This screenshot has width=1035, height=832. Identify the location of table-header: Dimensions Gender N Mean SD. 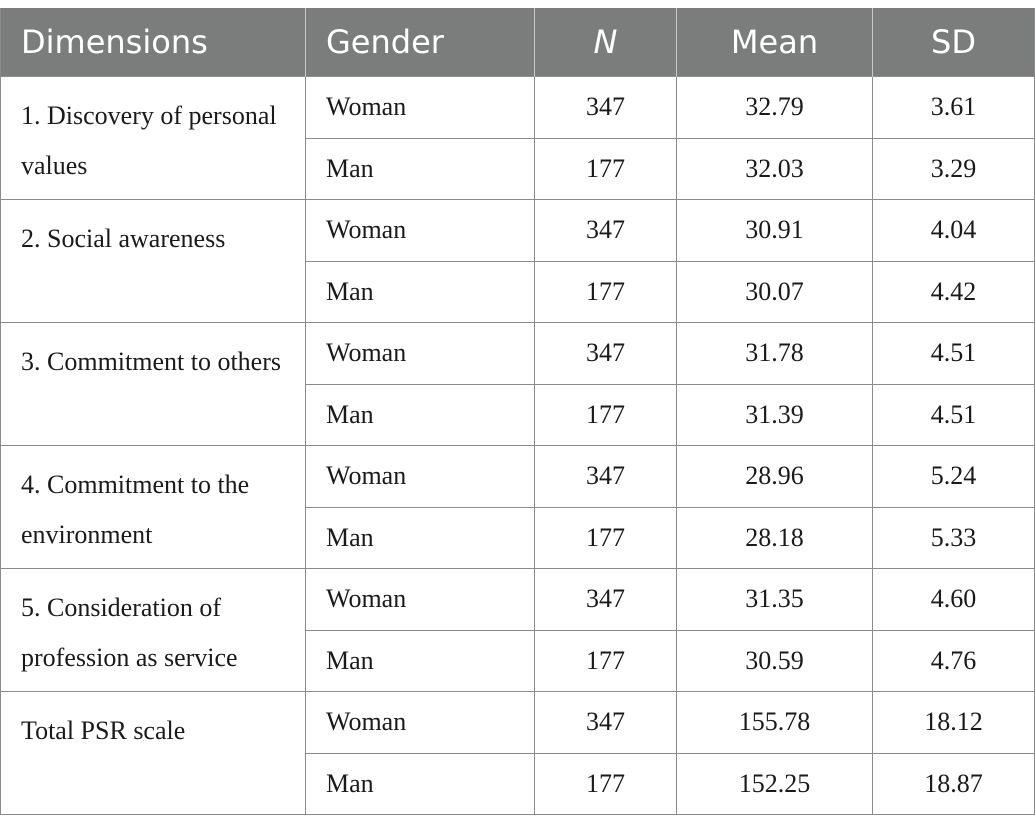
(517, 42).